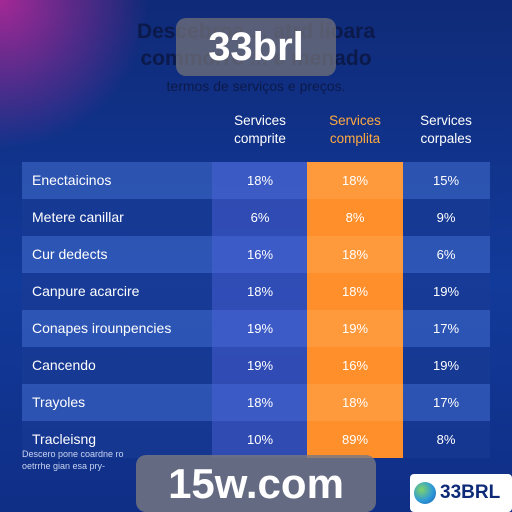  Describe the element at coordinates (75, 75) in the screenshot. I see `corner-glow` at that location.